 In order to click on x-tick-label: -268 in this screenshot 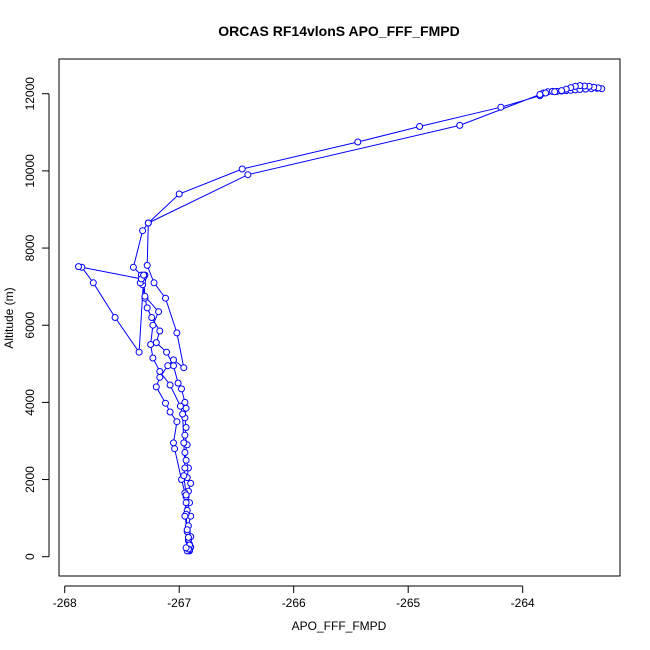, I will do `click(65, 603)`.